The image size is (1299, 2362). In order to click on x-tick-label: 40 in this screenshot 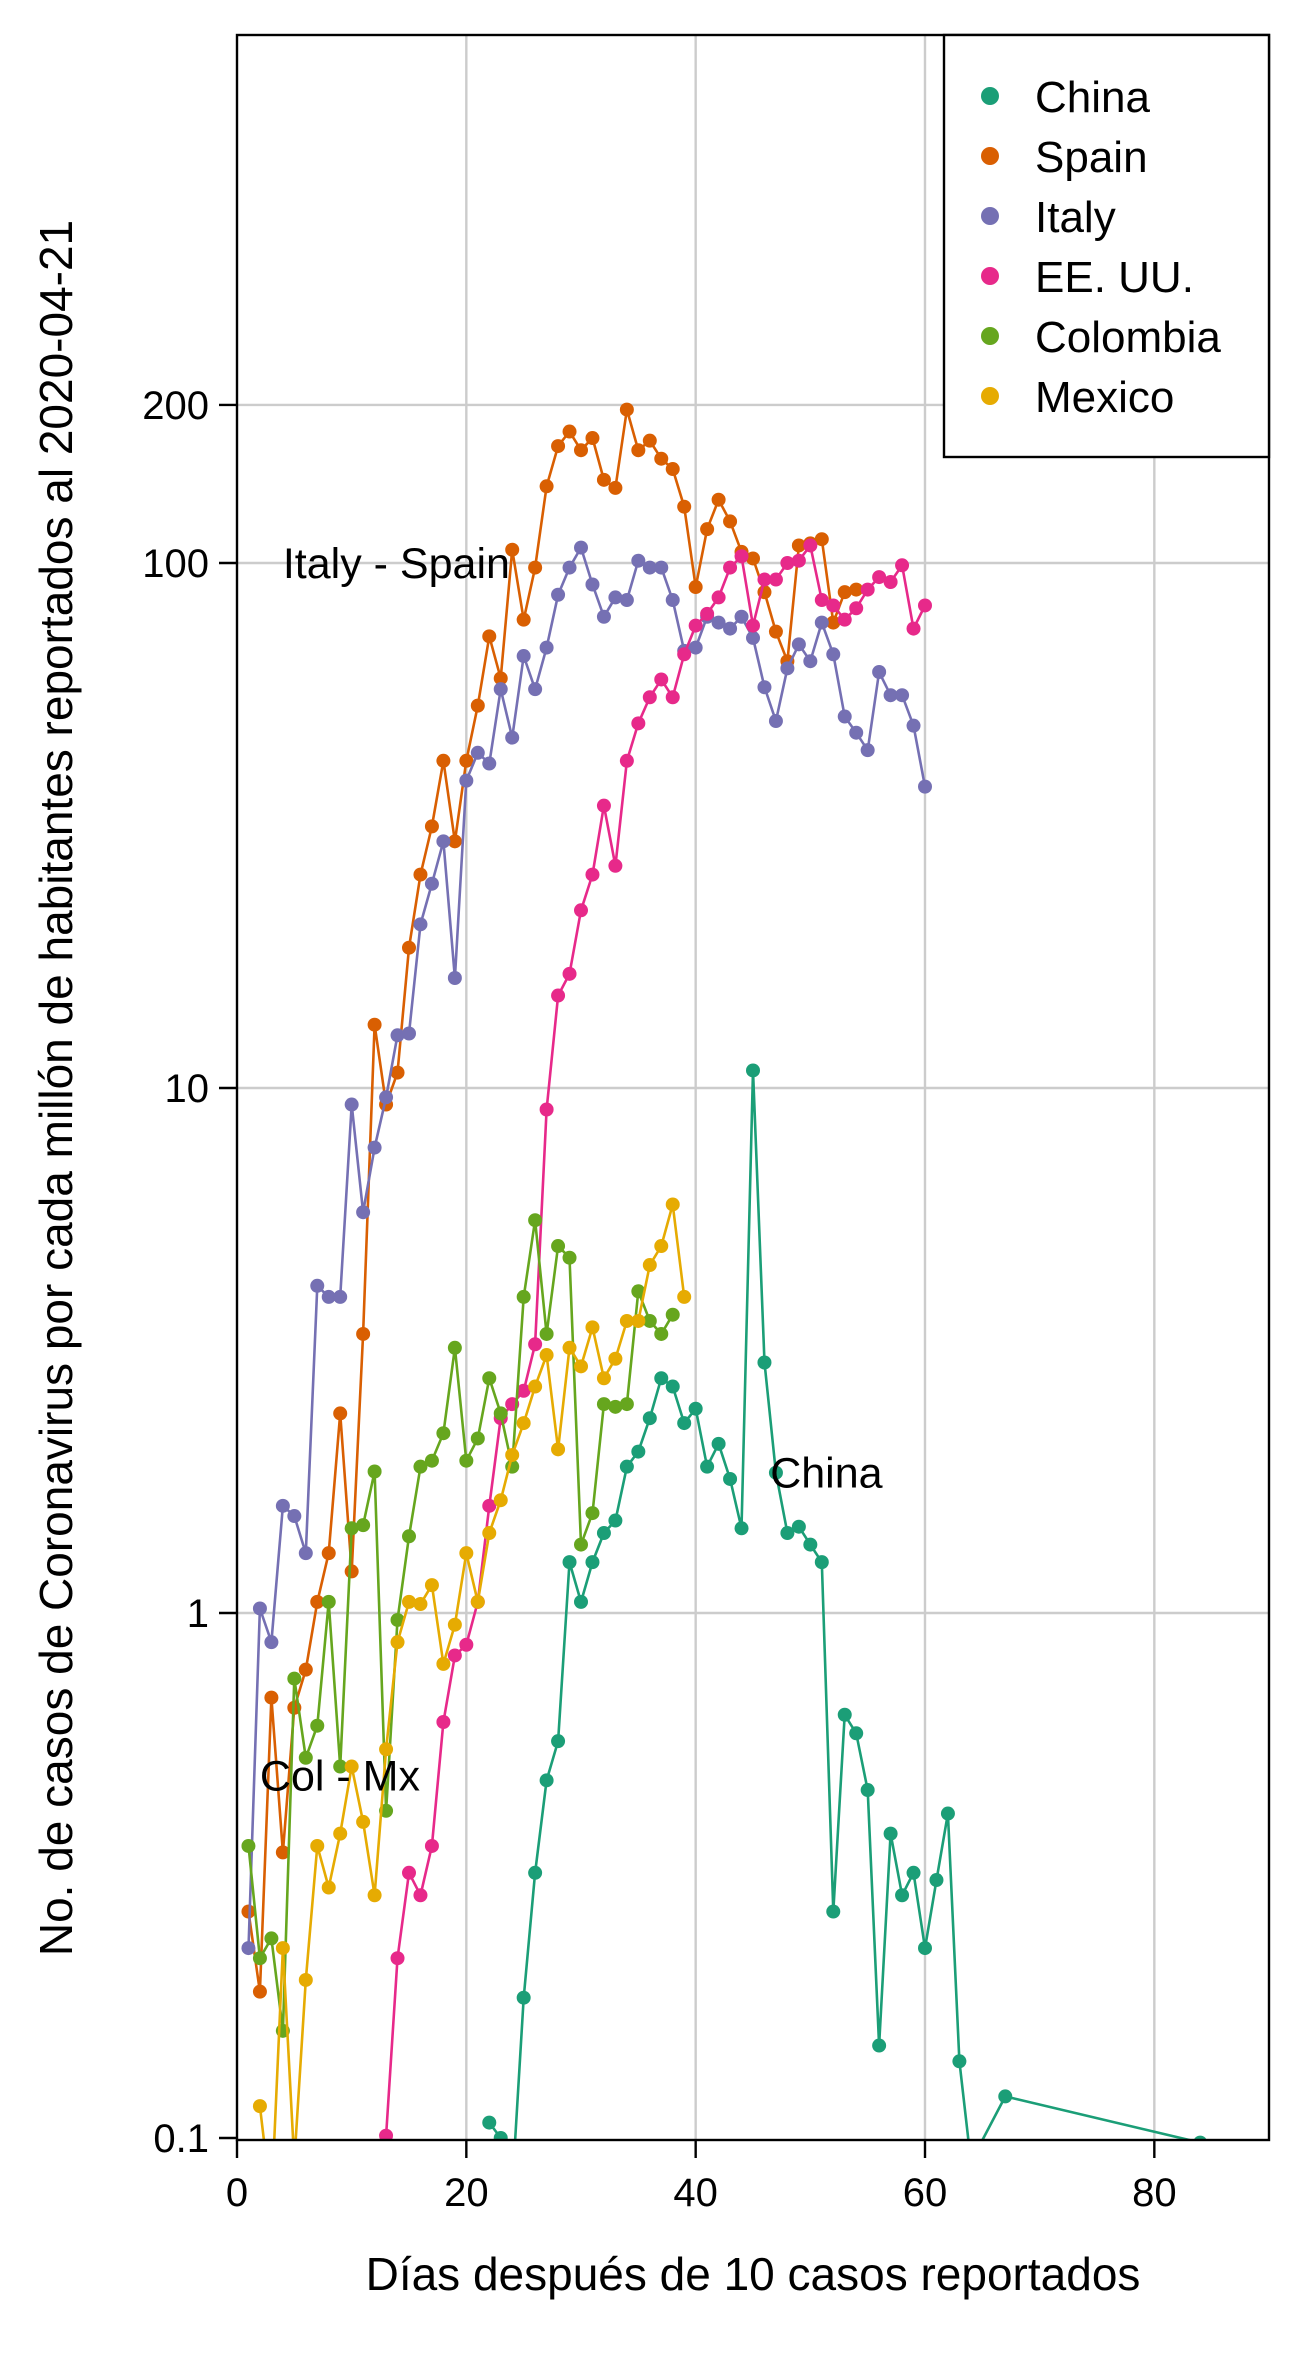, I will do `click(695, 2193)`.